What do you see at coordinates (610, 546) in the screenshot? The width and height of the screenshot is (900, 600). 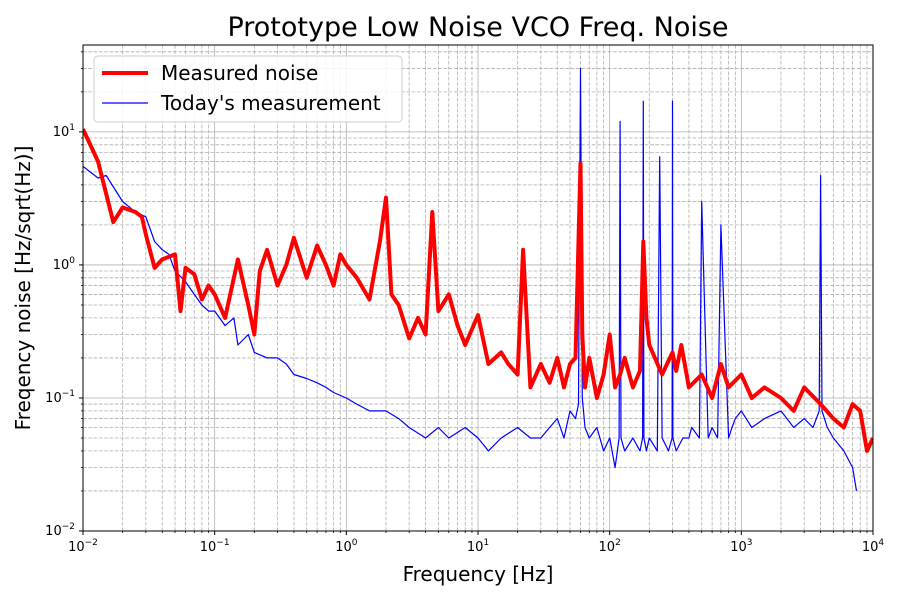 I see `x-tick-label: 10²` at bounding box center [610, 546].